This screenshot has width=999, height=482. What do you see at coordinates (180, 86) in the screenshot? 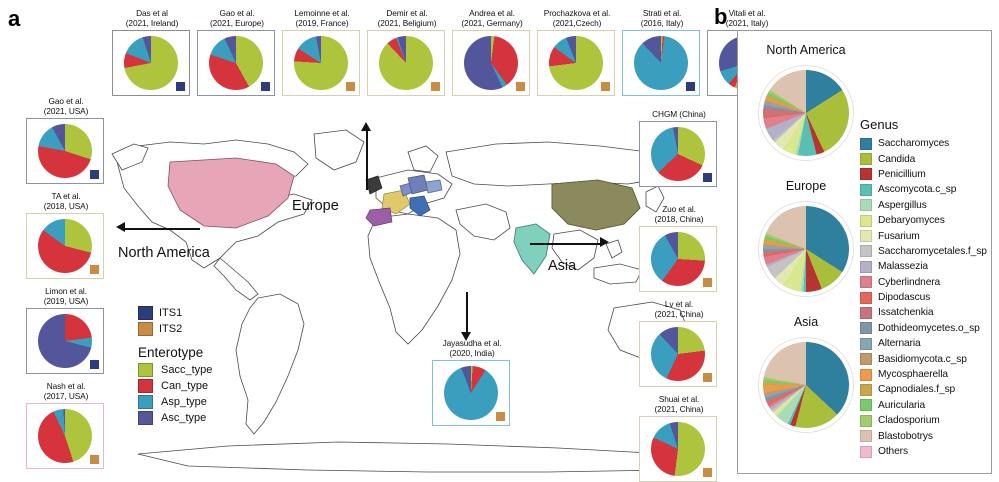
I see `its-badge-das` at bounding box center [180, 86].